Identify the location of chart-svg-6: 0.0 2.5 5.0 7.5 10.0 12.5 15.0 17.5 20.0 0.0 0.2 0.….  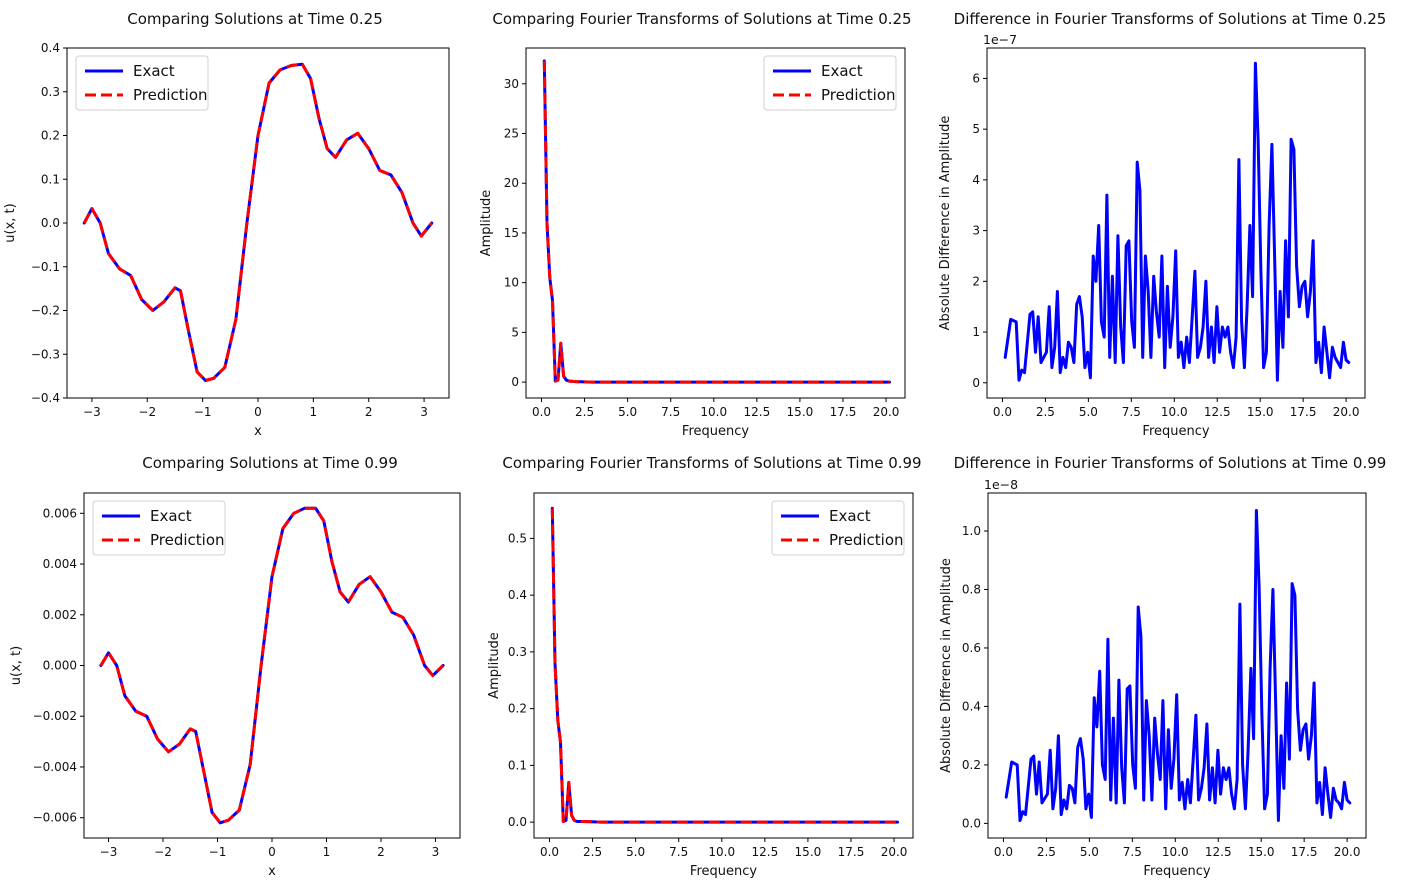
(1153, 678).